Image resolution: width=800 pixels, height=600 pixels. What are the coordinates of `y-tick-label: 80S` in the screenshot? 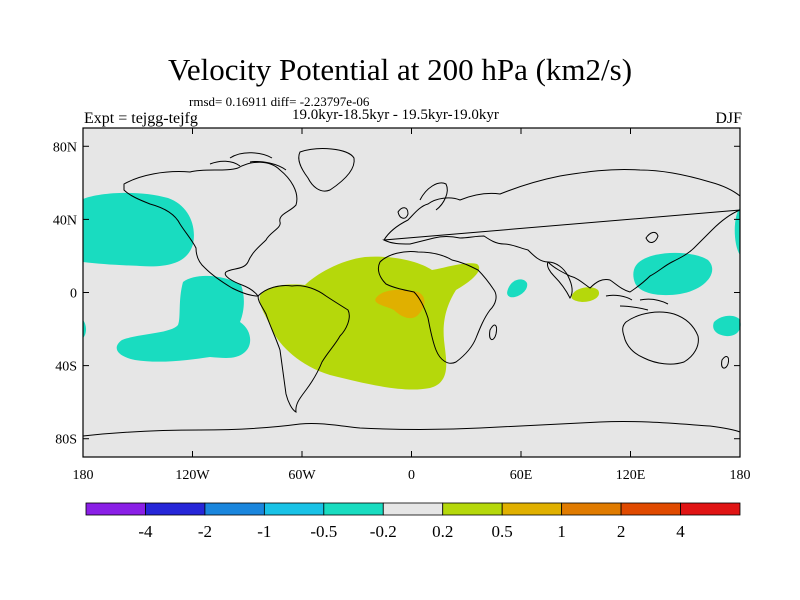 It's located at (66, 440).